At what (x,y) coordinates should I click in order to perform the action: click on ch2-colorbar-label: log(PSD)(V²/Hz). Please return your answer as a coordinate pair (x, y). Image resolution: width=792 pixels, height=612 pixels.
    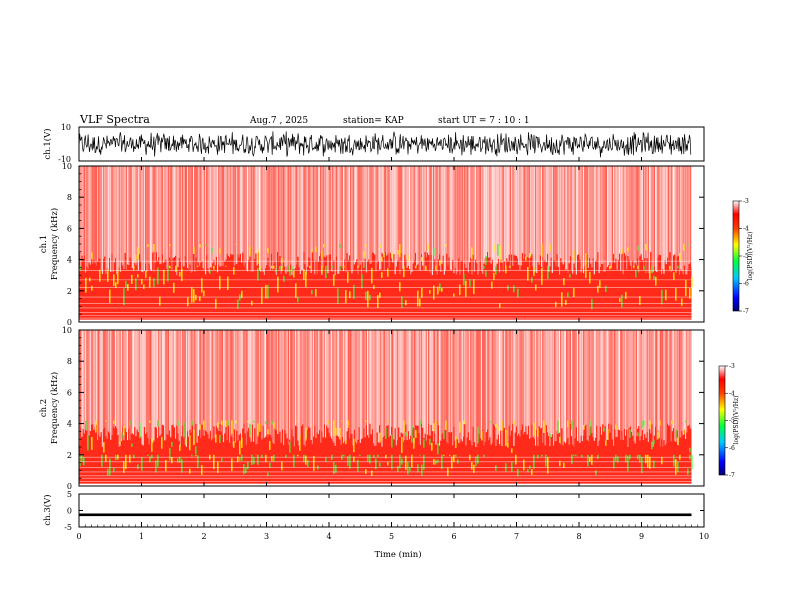
    Looking at the image, I should click on (736, 420).